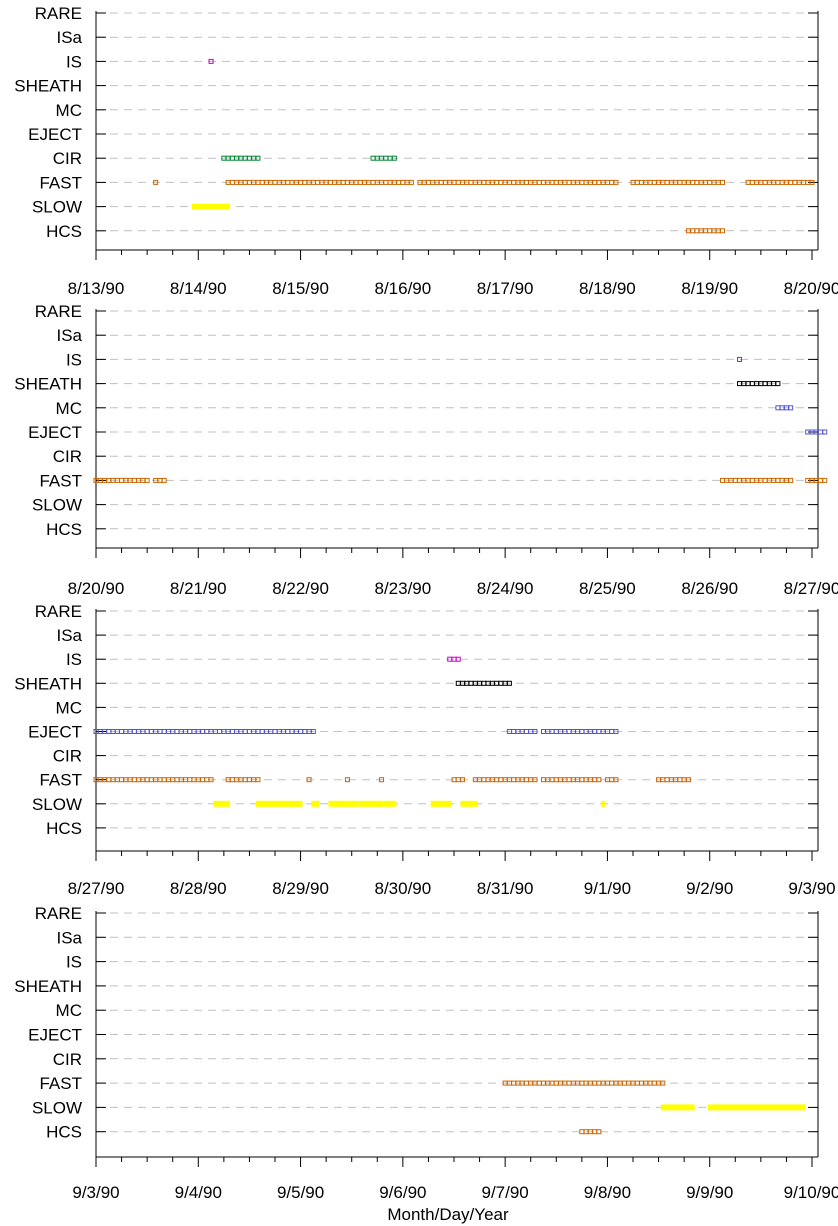 Image resolution: width=838 pixels, height=1226 pixels. Describe the element at coordinates (96, 888) in the screenshot. I see `x-tick-label: 8/27/90` at that location.